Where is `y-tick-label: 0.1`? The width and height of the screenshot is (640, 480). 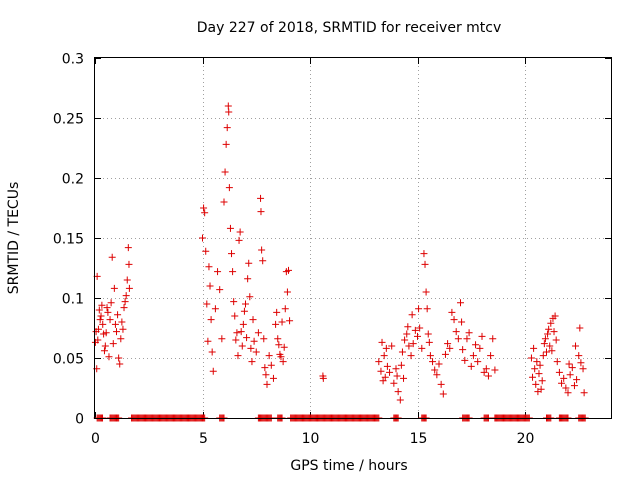 y-tick-label: 0.1 is located at coordinates (73, 300).